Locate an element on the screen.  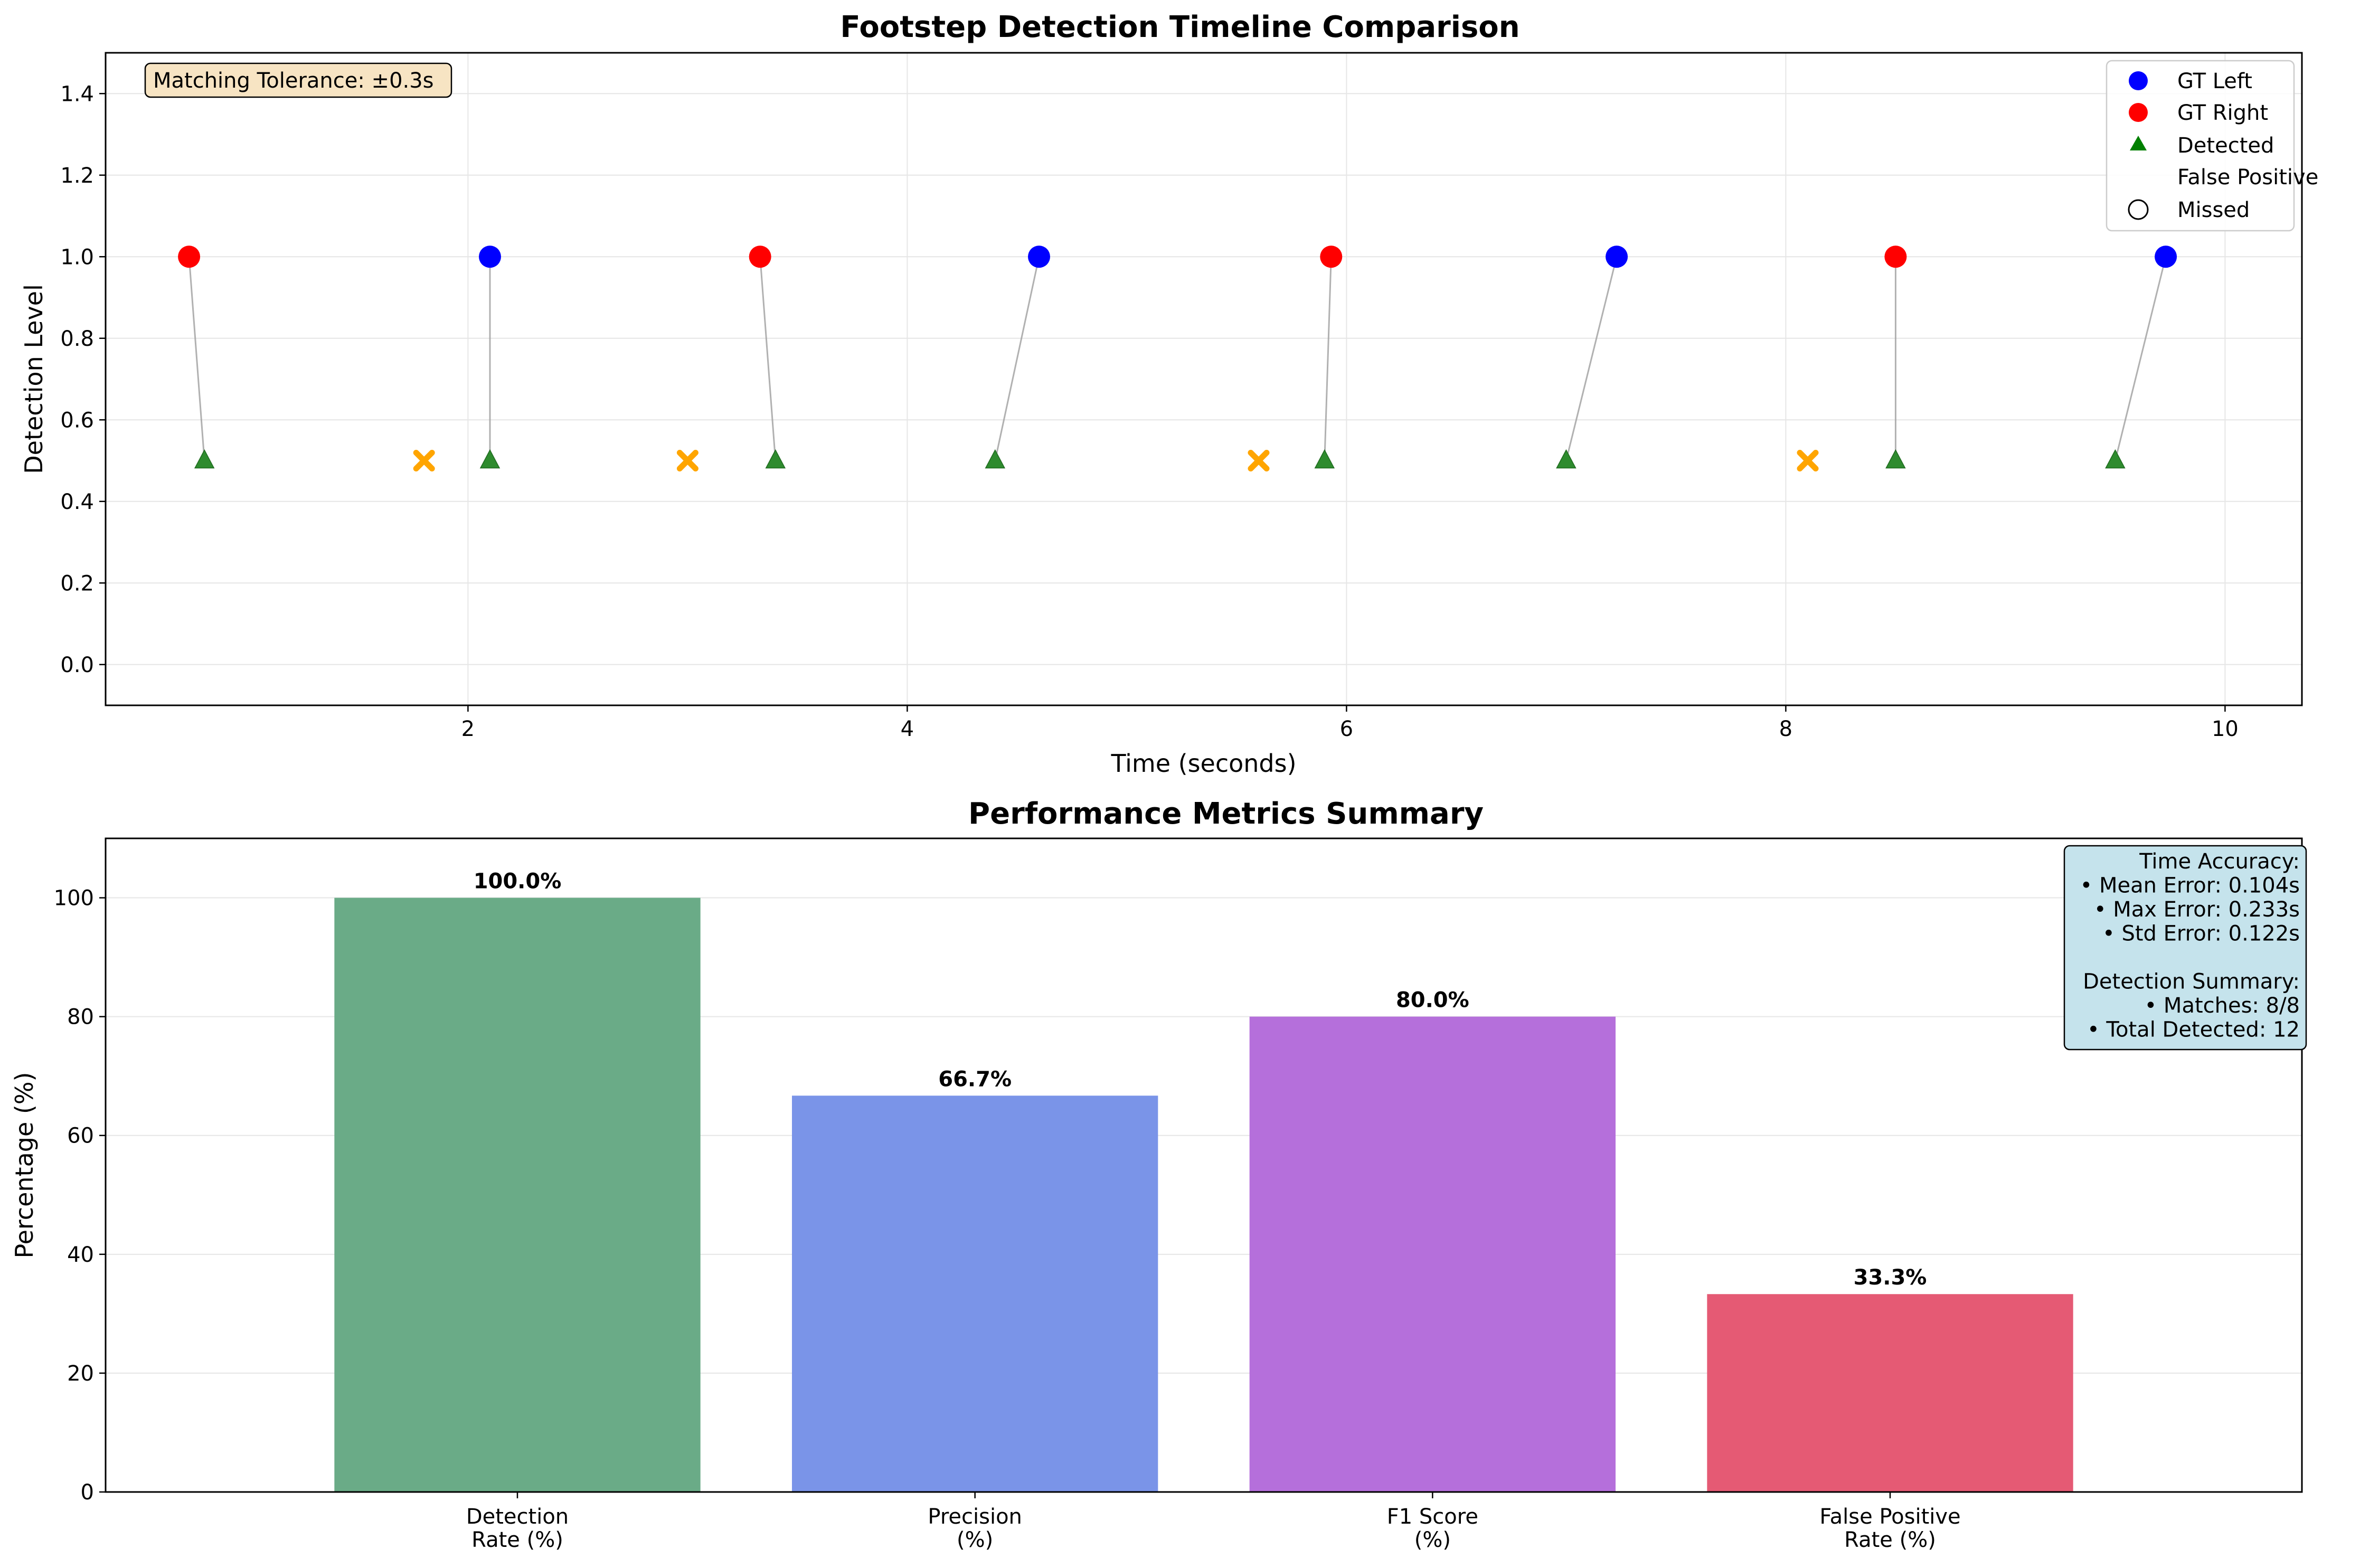
metric-bar-value-label: 66.7% is located at coordinates (975, 1079).